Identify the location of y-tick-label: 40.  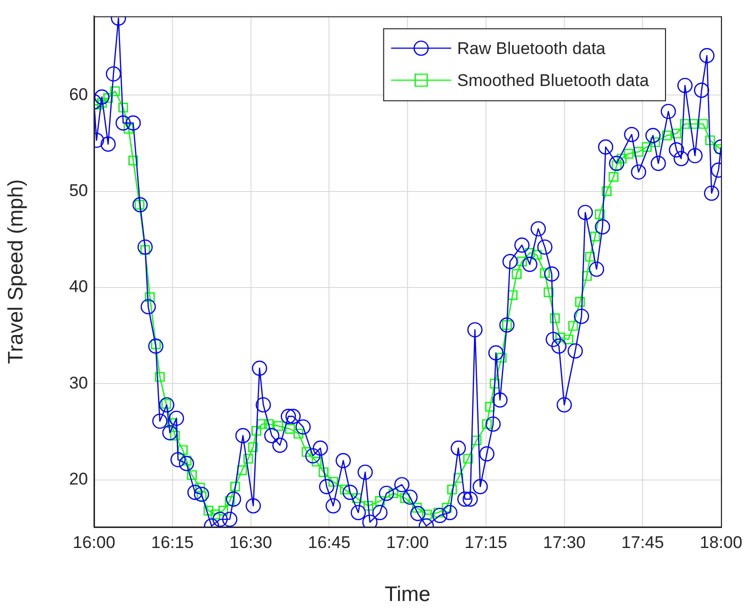
(78, 286).